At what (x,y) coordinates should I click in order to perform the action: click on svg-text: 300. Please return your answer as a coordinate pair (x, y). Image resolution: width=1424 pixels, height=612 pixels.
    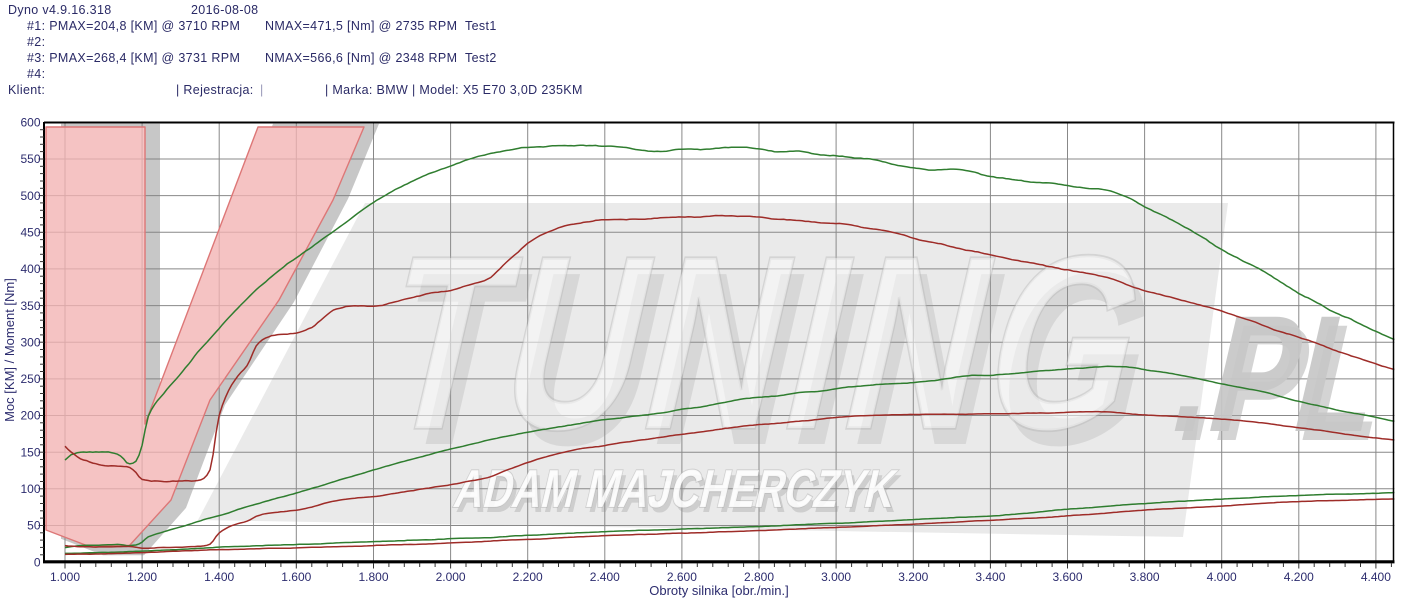
    Looking at the image, I should click on (30, 342).